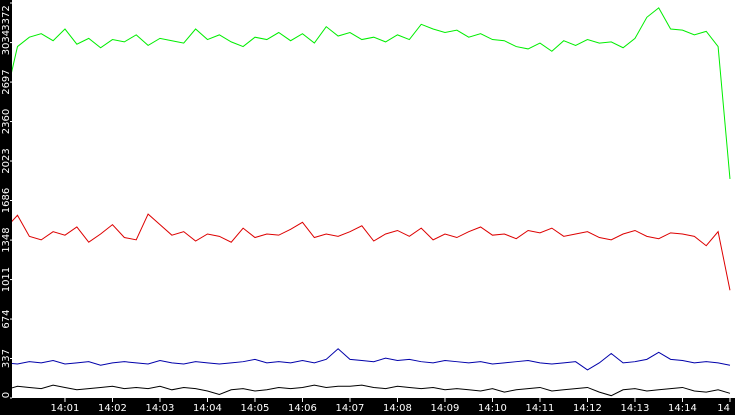 The image size is (735, 415). I want to click on x-tick-label: 14:14, so click(682, 408).